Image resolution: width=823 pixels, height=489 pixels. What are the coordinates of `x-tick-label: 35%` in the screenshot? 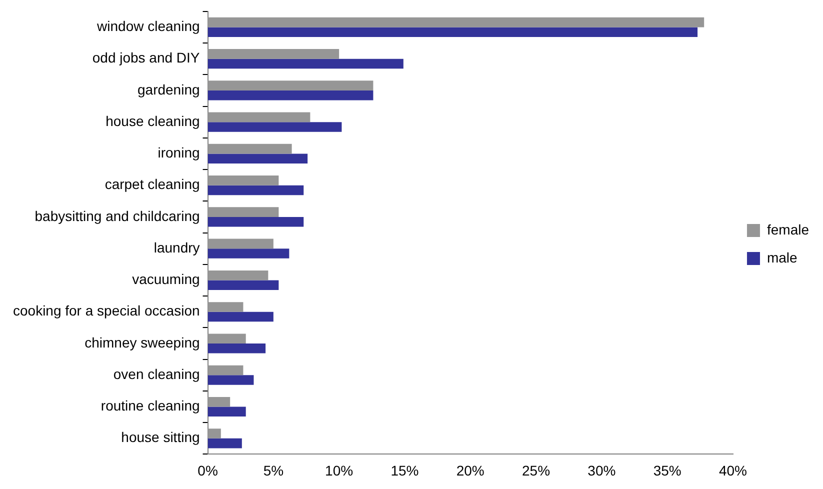 It's located at (667, 470).